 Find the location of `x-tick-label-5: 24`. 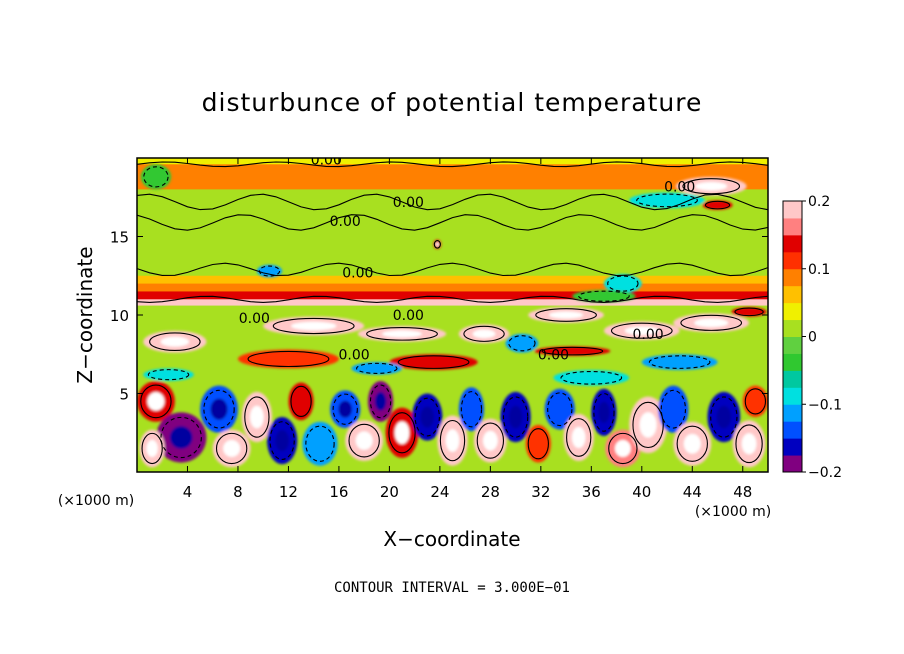

x-tick-label-5: 24 is located at coordinates (439, 492).